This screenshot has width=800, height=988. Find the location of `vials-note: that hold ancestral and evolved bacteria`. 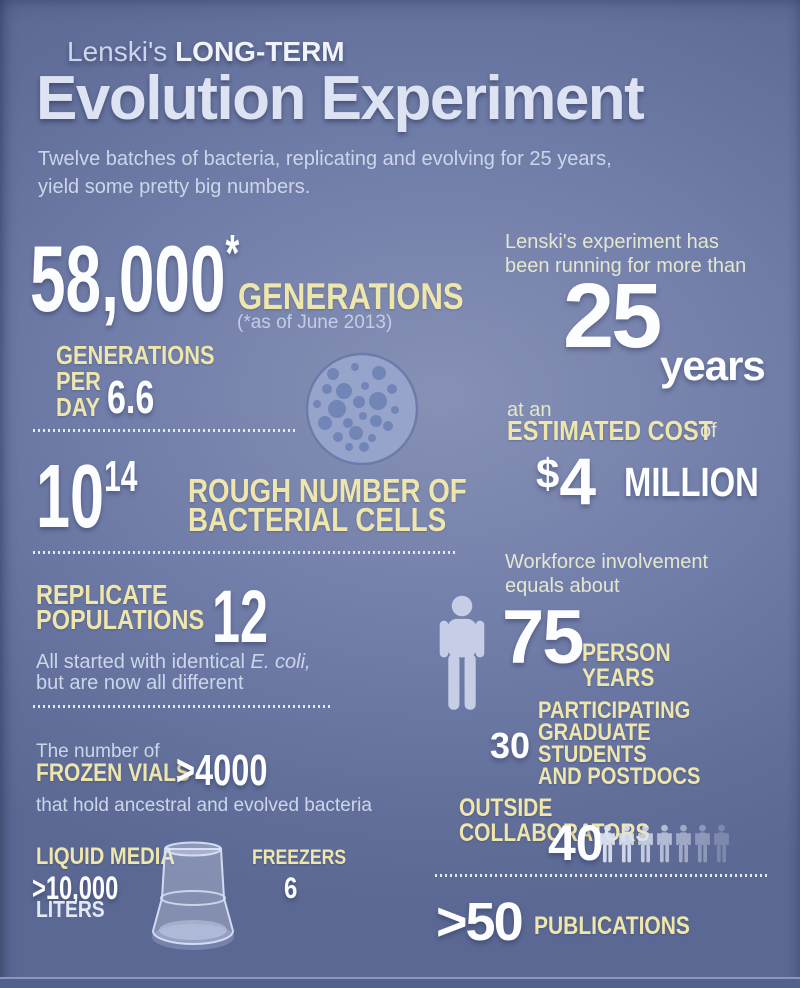

vials-note: that hold ancestral and evolved bacteria is located at coordinates (204, 805).